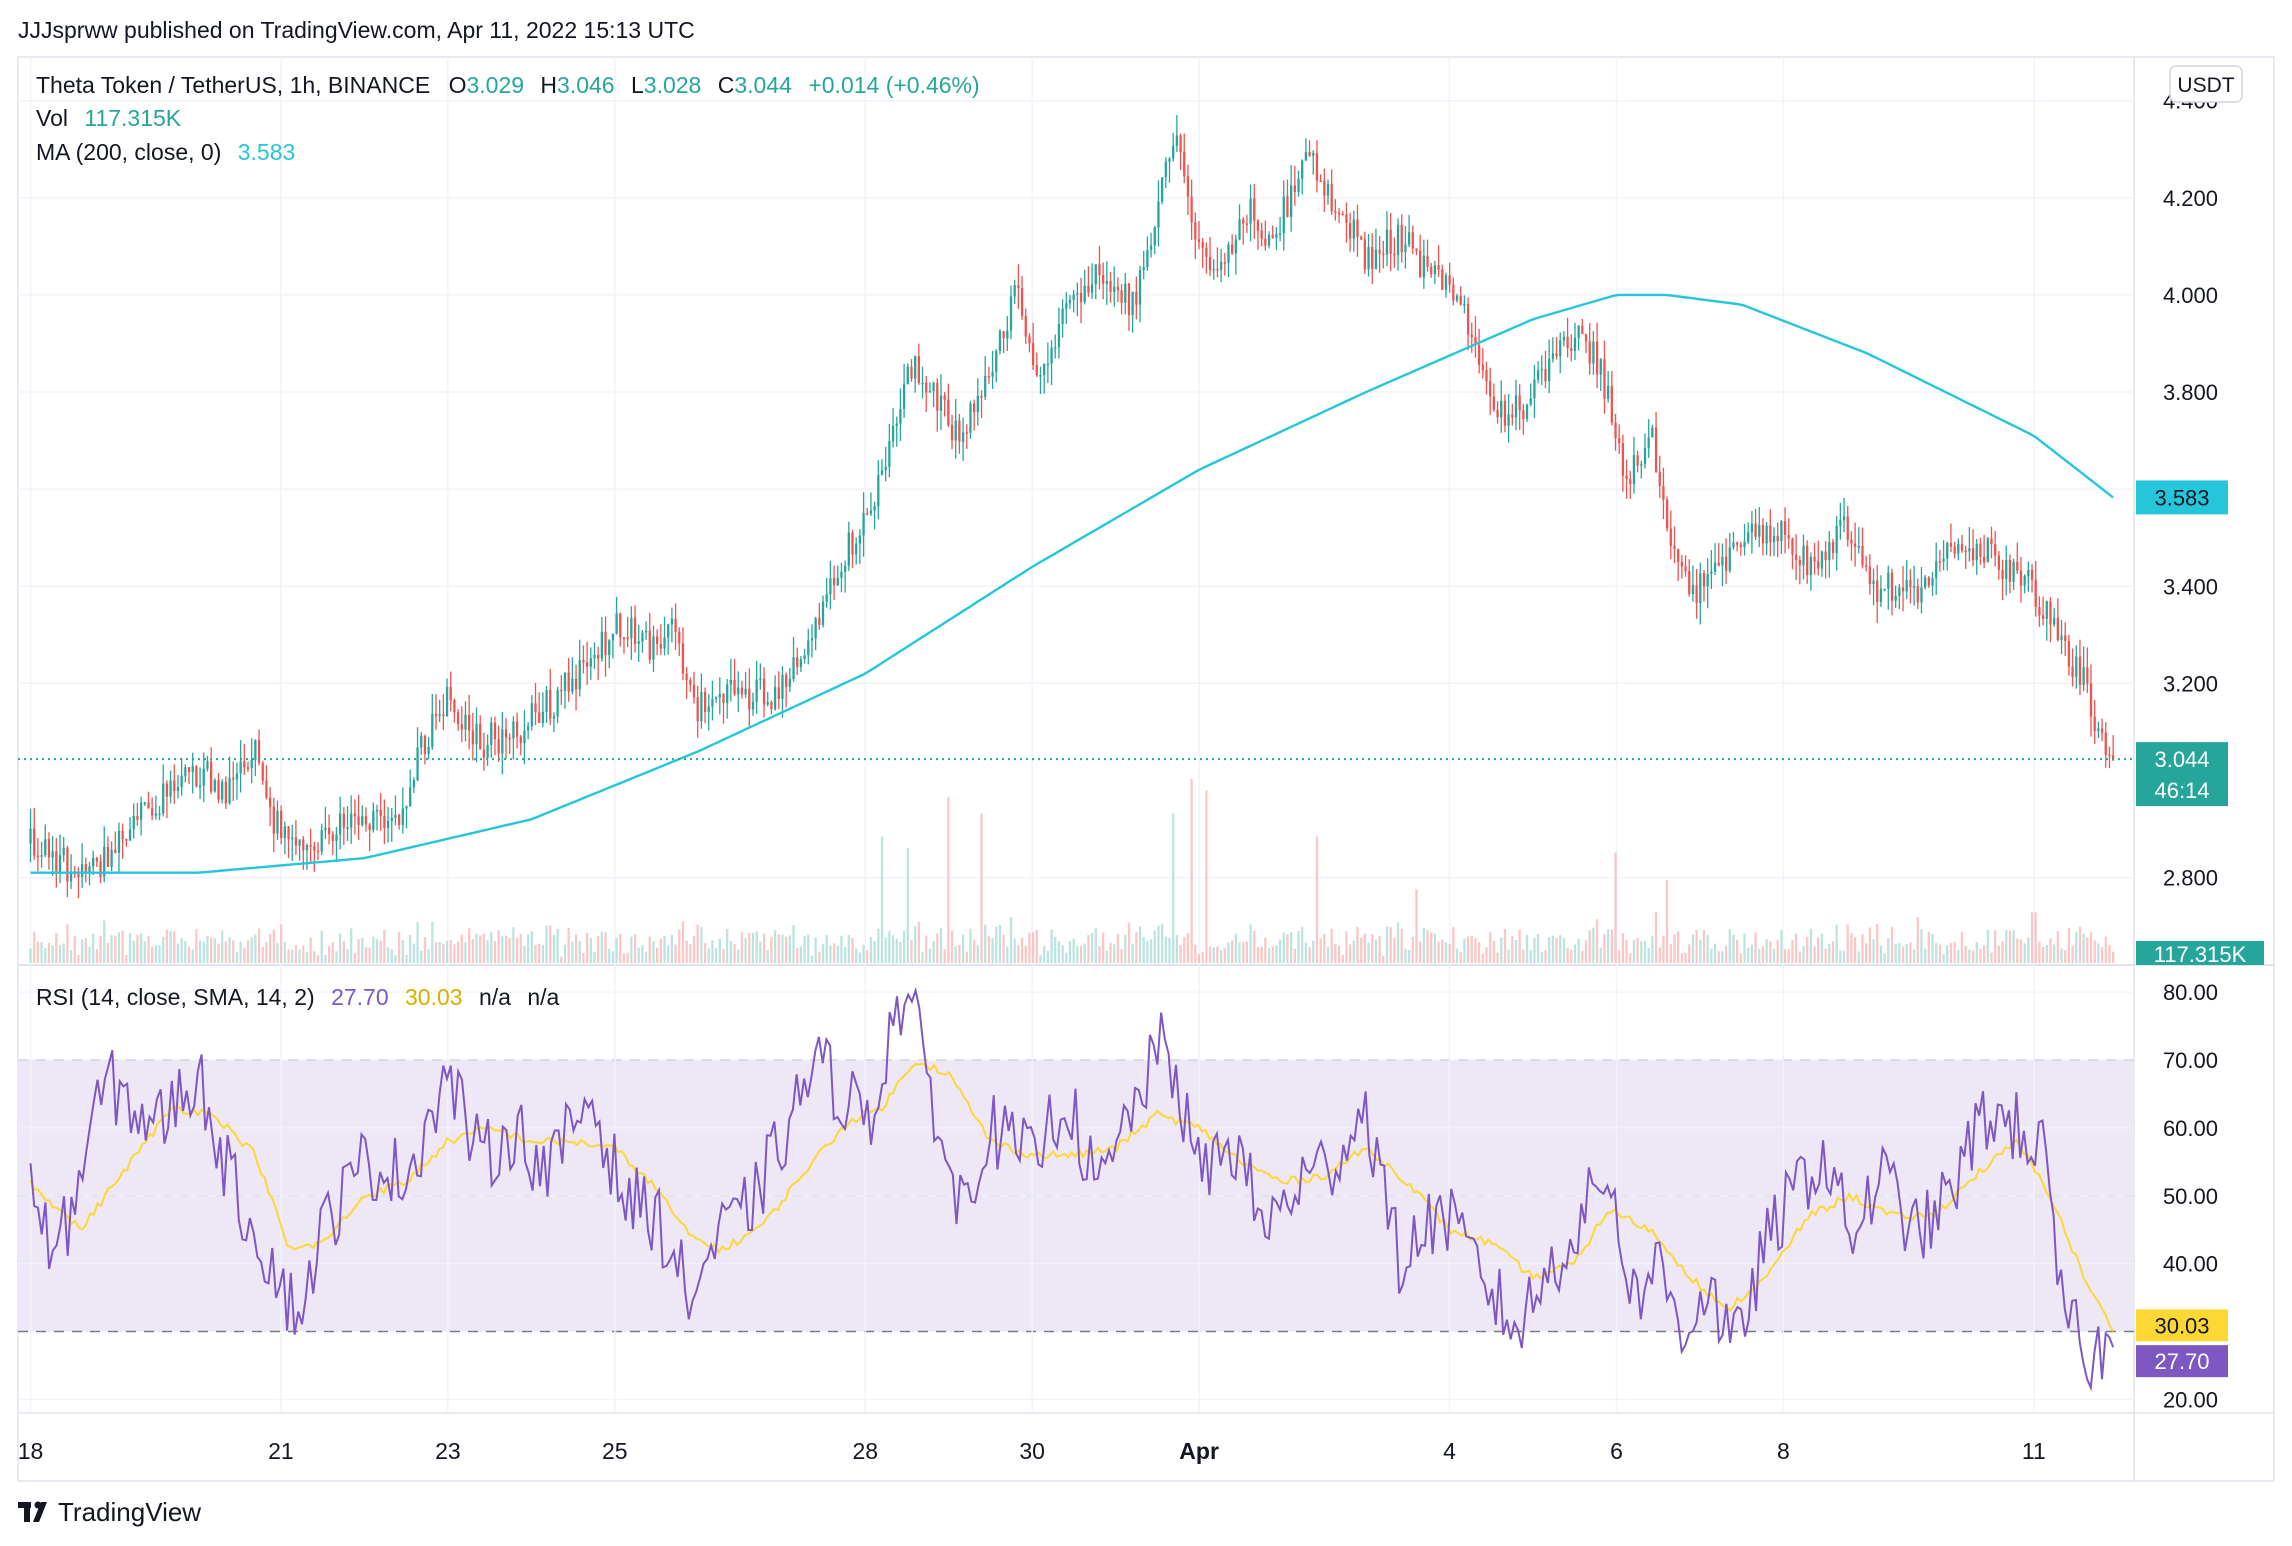  Describe the element at coordinates (495, 85) in the screenshot. I see `open-value: 3.029` at that location.